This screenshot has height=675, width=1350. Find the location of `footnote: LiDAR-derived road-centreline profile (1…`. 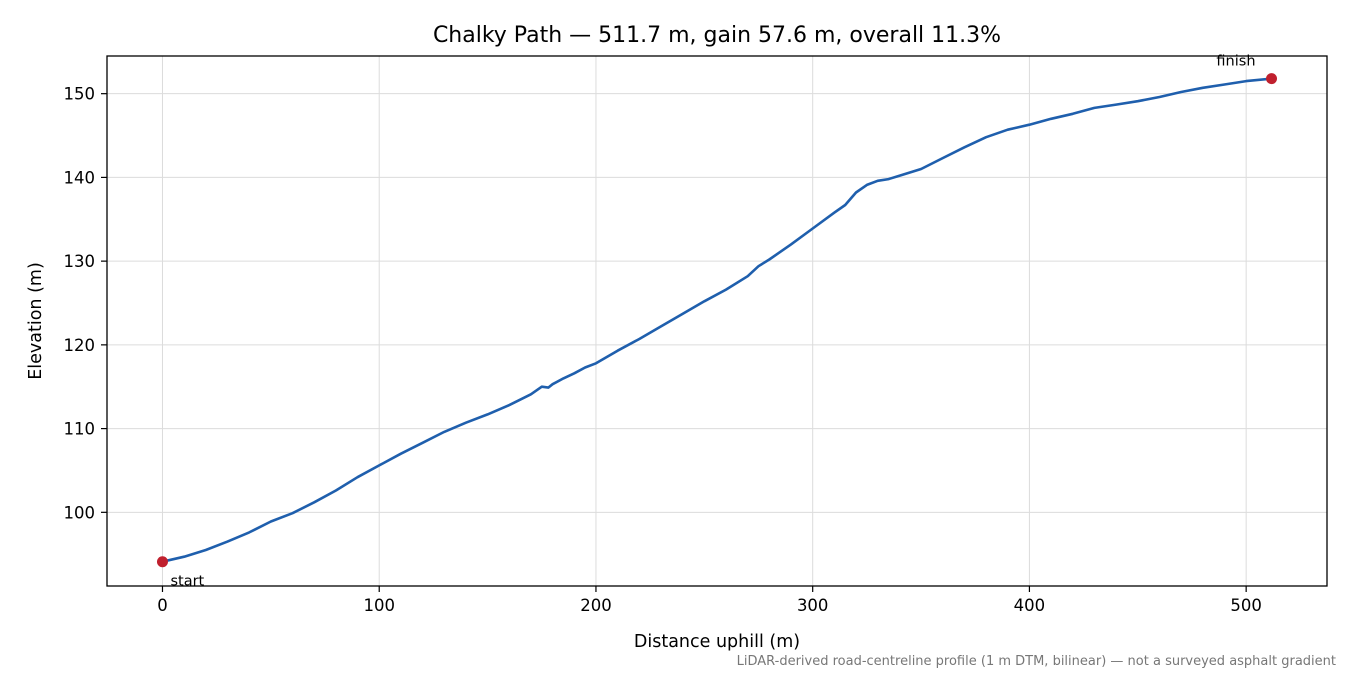

footnote: LiDAR-derived road-centreline profile (1… is located at coordinates (1036, 661).